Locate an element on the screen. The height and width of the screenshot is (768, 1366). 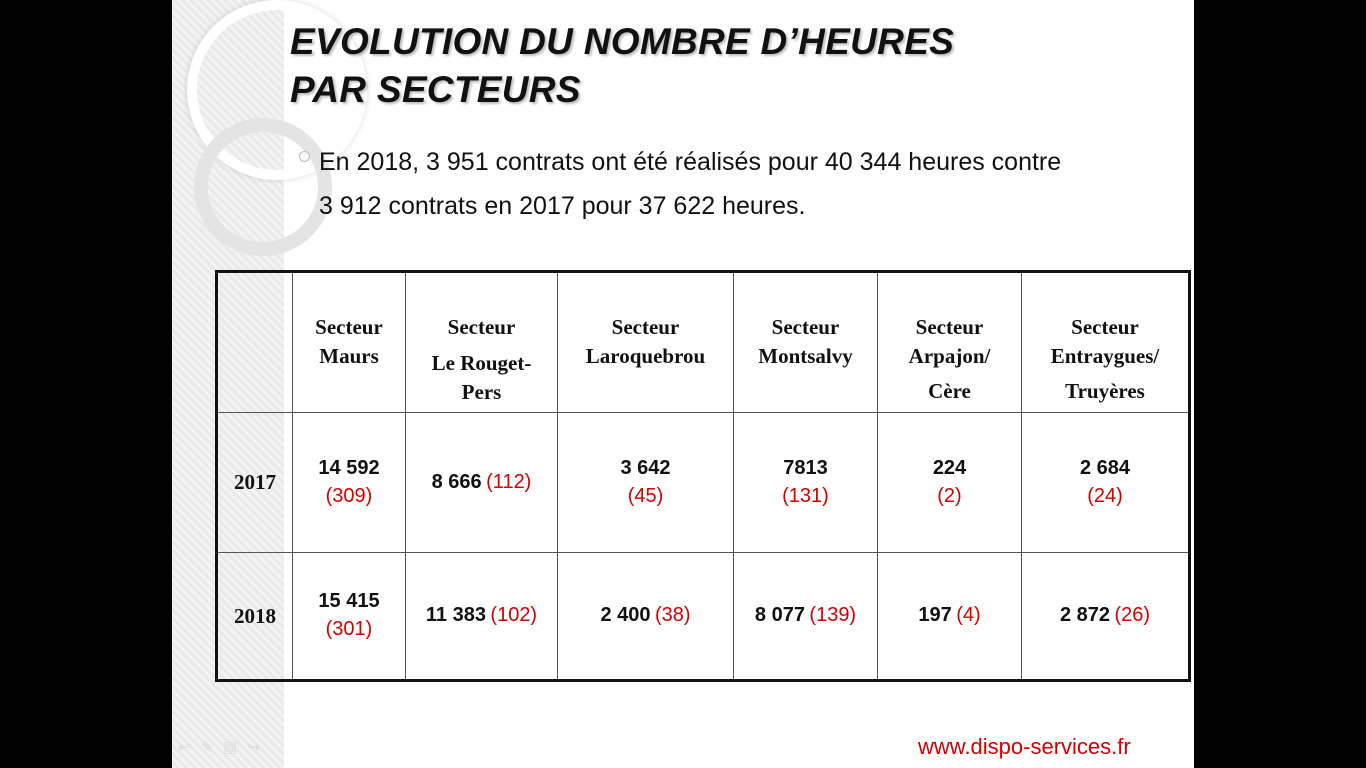
cell-2018-maurs: 15 415 (301) is located at coordinates (349, 616).